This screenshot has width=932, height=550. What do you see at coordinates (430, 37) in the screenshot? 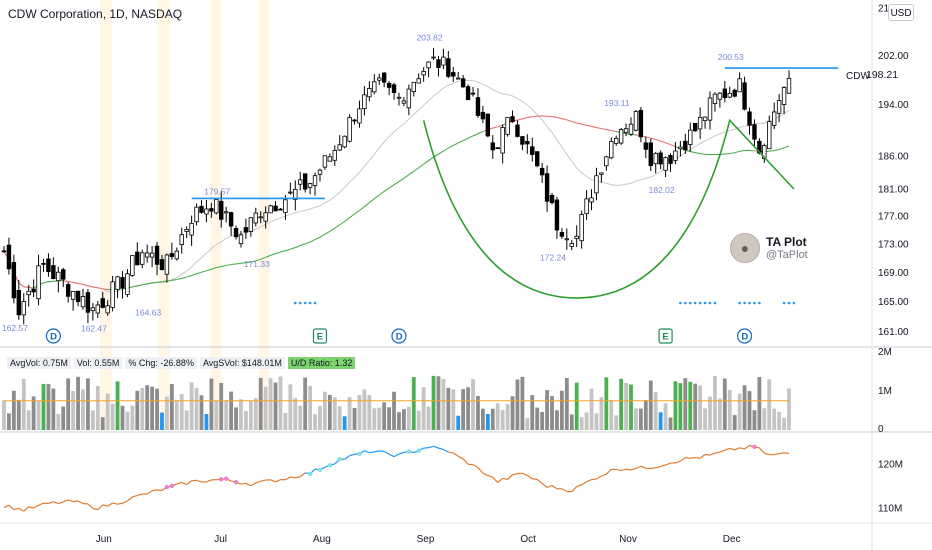
I see `price-annotation: 203.82` at bounding box center [430, 37].